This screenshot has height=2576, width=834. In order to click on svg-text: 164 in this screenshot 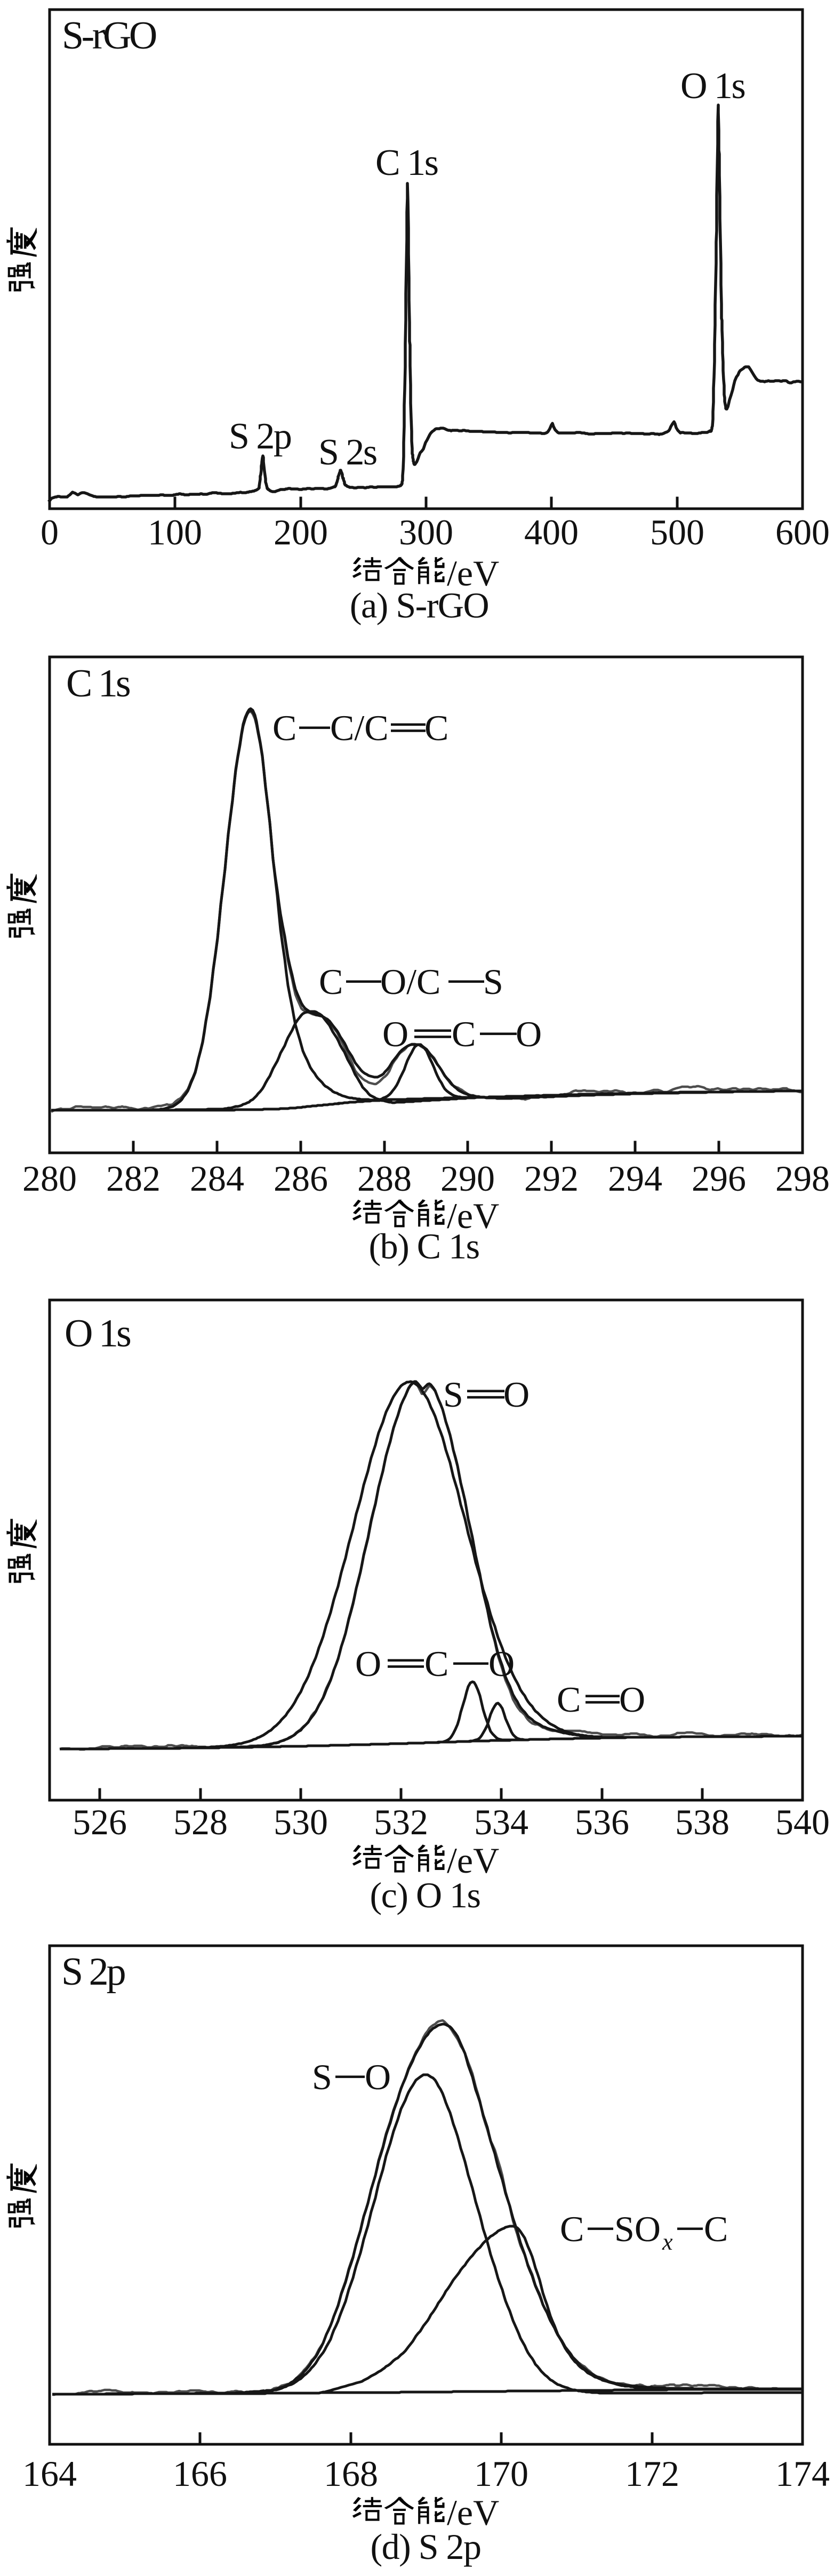, I will do `click(50, 2473)`.